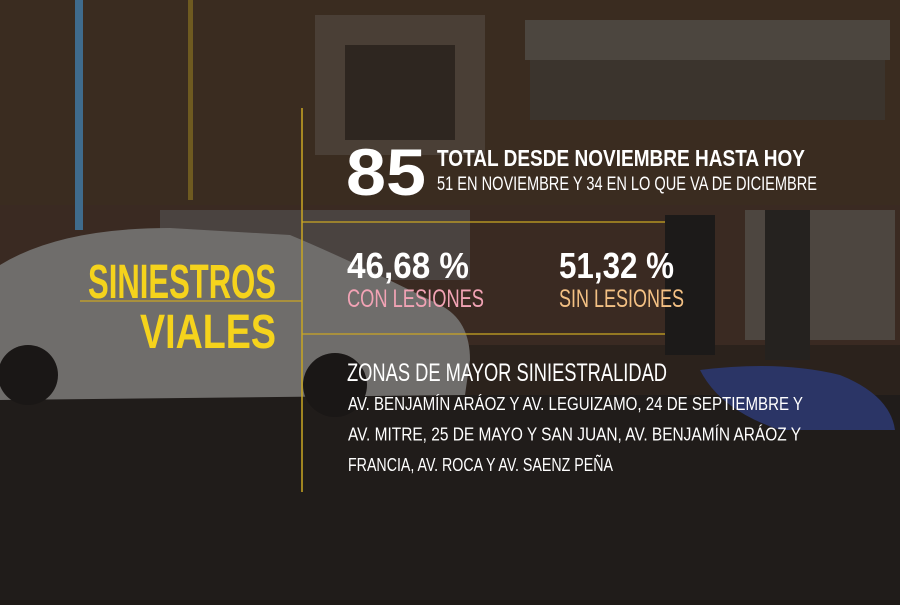 Image resolution: width=900 pixels, height=605 pixels. What do you see at coordinates (208, 332) in the screenshot?
I see `title-line: VIALES` at bounding box center [208, 332].